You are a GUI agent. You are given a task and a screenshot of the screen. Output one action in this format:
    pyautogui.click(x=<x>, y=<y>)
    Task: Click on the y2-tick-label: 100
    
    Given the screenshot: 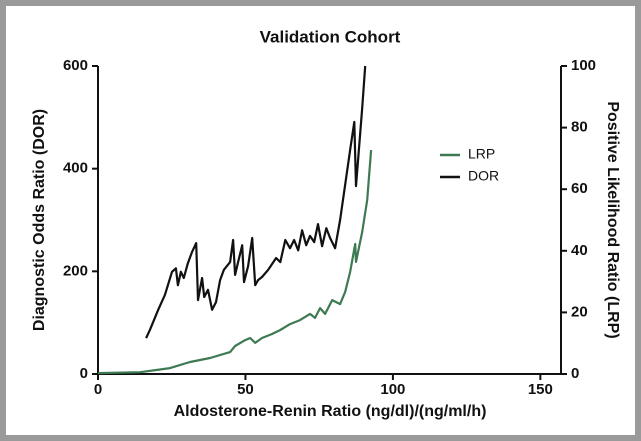 What is the action you would take?
    pyautogui.click(x=583, y=65)
    